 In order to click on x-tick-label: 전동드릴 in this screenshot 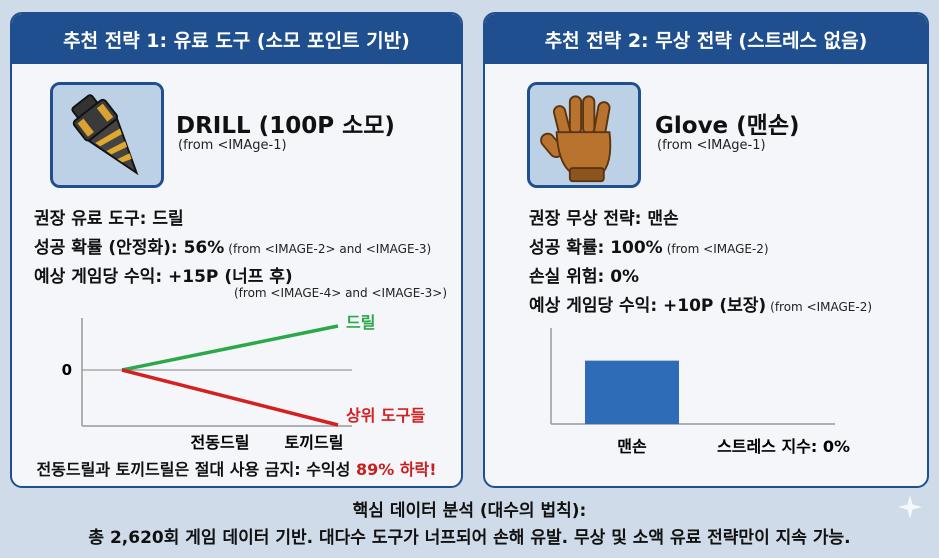, I will do `click(220, 442)`.